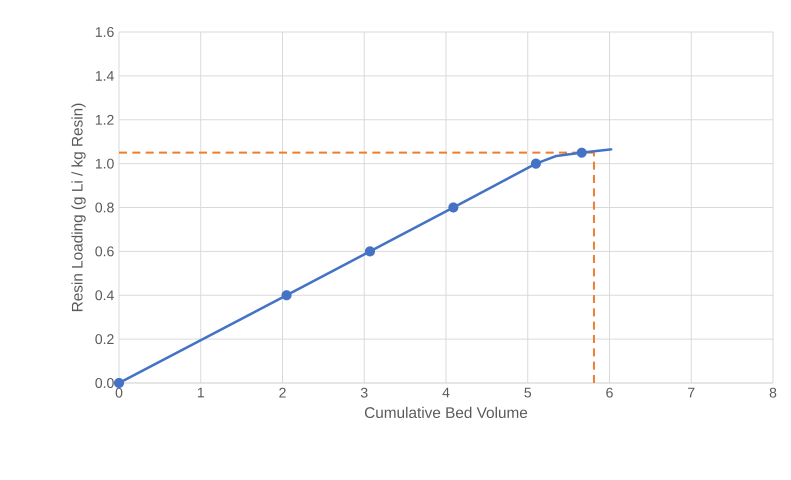 This screenshot has width=791, height=480. Describe the element at coordinates (609, 393) in the screenshot. I see `x-tick-label: 6` at that location.